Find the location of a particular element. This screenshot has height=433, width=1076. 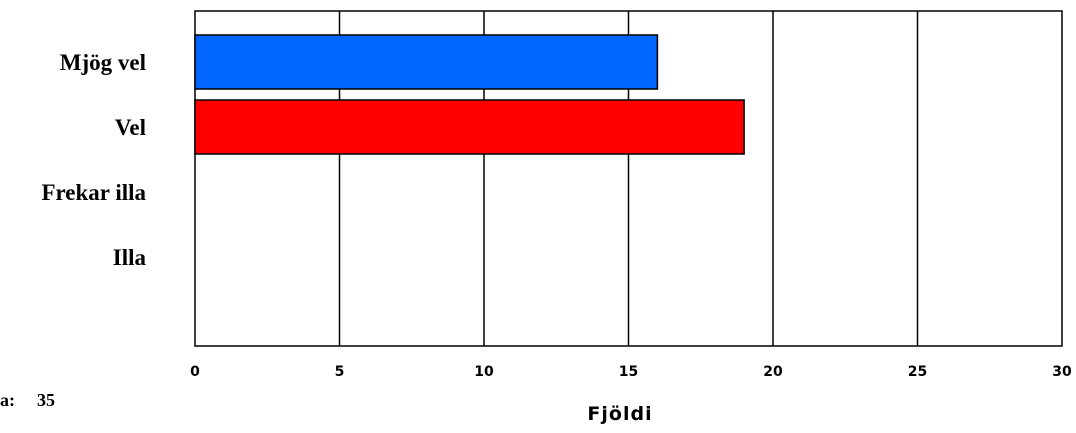

x-tick-labels: 0 5 10 15 20 25 30 is located at coordinates (631, 372).